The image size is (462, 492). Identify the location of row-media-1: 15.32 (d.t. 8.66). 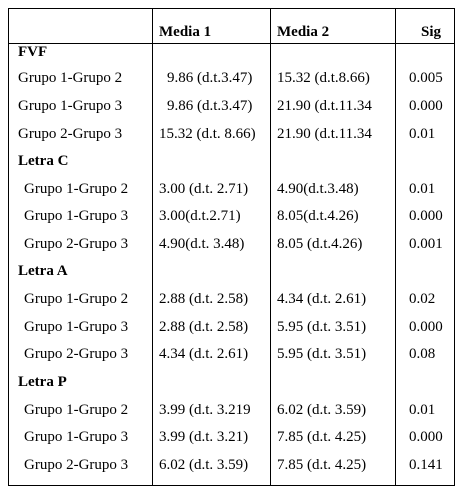
(207, 134).